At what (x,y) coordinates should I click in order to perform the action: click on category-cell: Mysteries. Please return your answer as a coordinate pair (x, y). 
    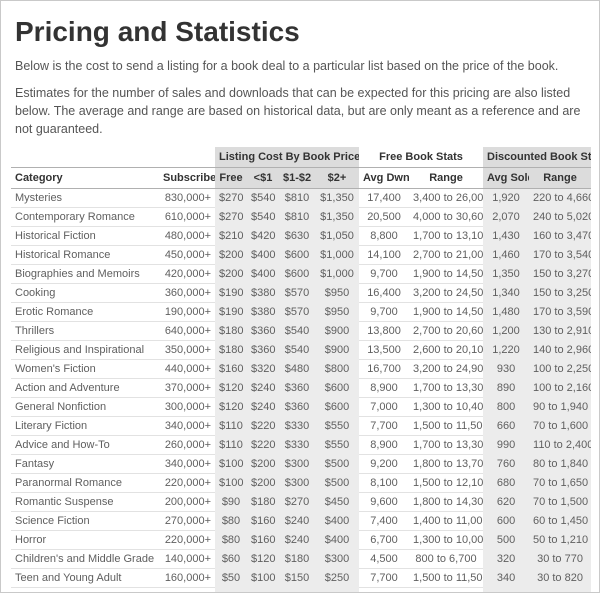
    Looking at the image, I should click on (39, 198).